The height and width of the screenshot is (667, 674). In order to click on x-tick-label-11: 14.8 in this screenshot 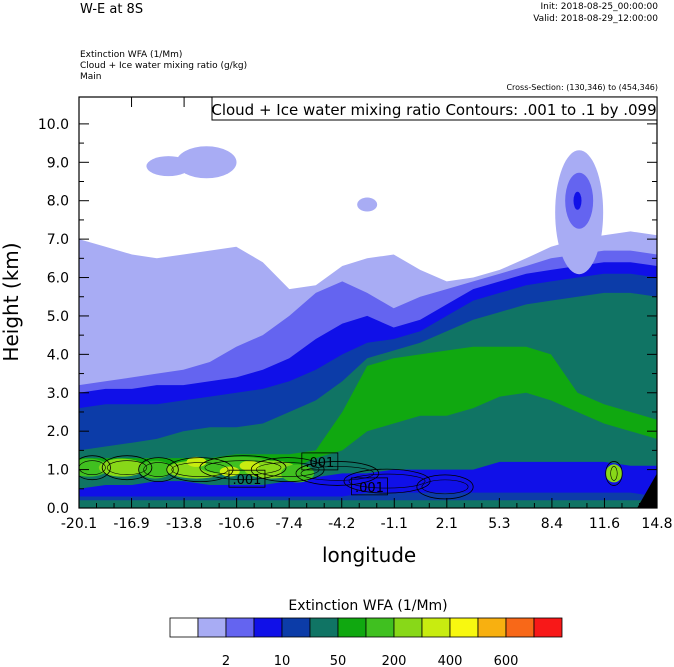, I will do `click(656, 524)`.